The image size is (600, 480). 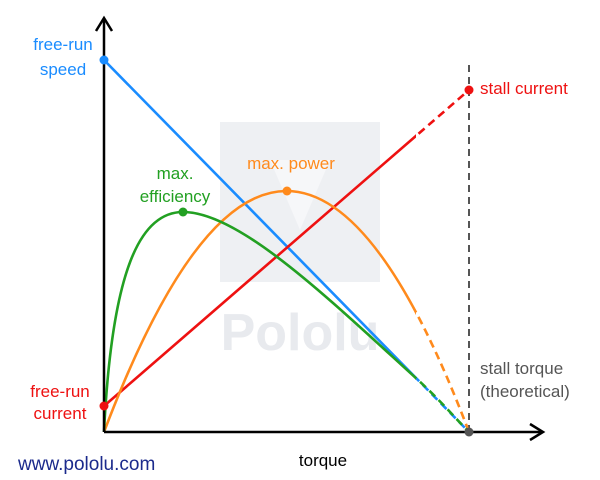 What do you see at coordinates (60, 413) in the screenshot?
I see `label: current` at bounding box center [60, 413].